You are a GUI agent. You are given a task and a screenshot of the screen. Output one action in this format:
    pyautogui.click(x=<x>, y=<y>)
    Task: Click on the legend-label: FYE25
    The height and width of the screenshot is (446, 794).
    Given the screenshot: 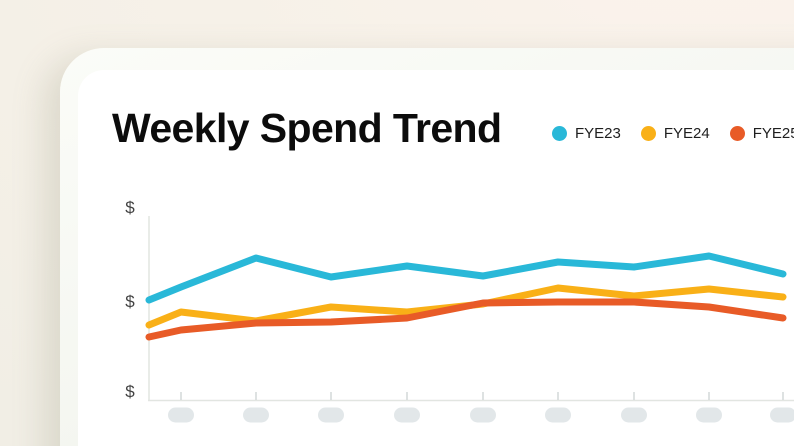 What is the action you would take?
    pyautogui.click(x=773, y=133)
    